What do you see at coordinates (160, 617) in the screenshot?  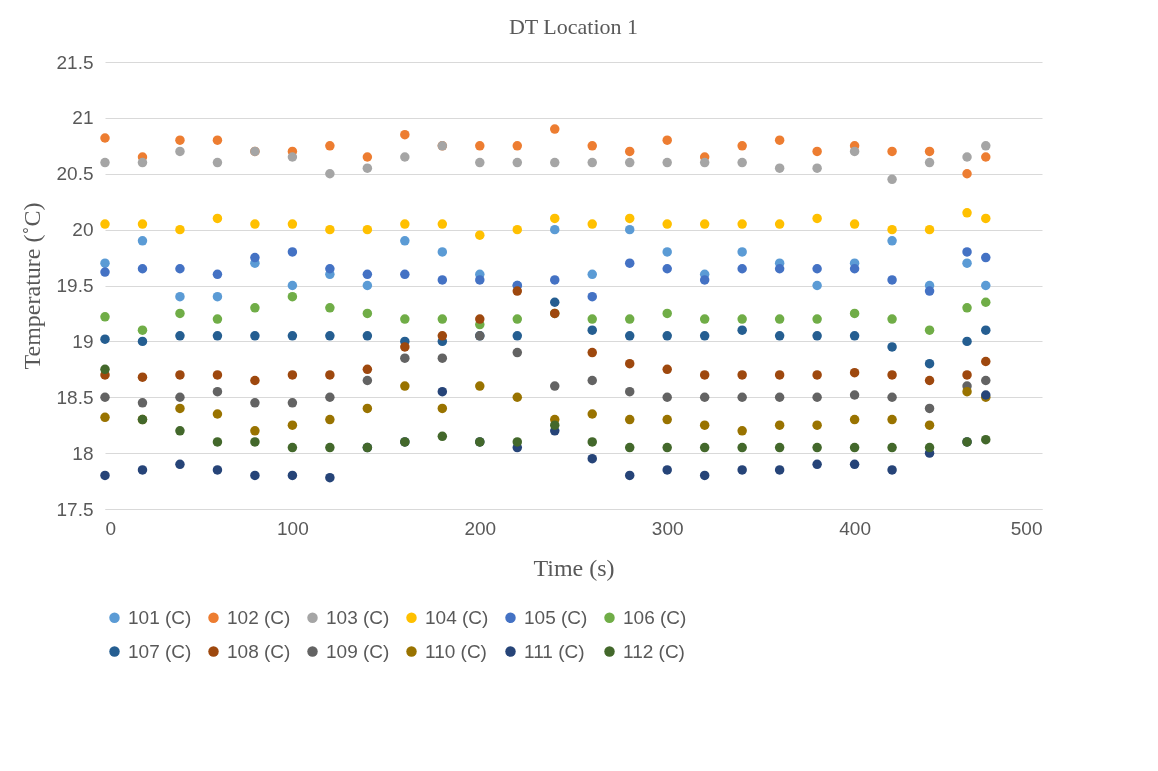 I see `legend-label: 101 (C)` at bounding box center [160, 617].